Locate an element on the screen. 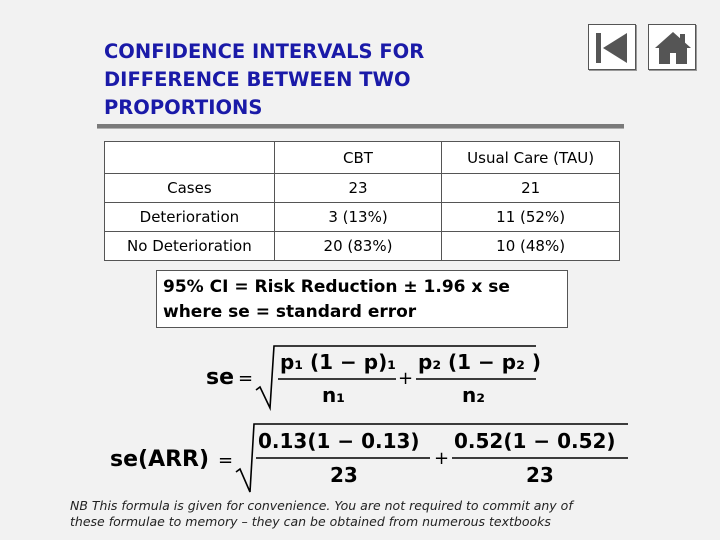 The height and width of the screenshot is (540, 720). title-line-1: CONFIDENCE INTERVALS FOR is located at coordinates (264, 51).